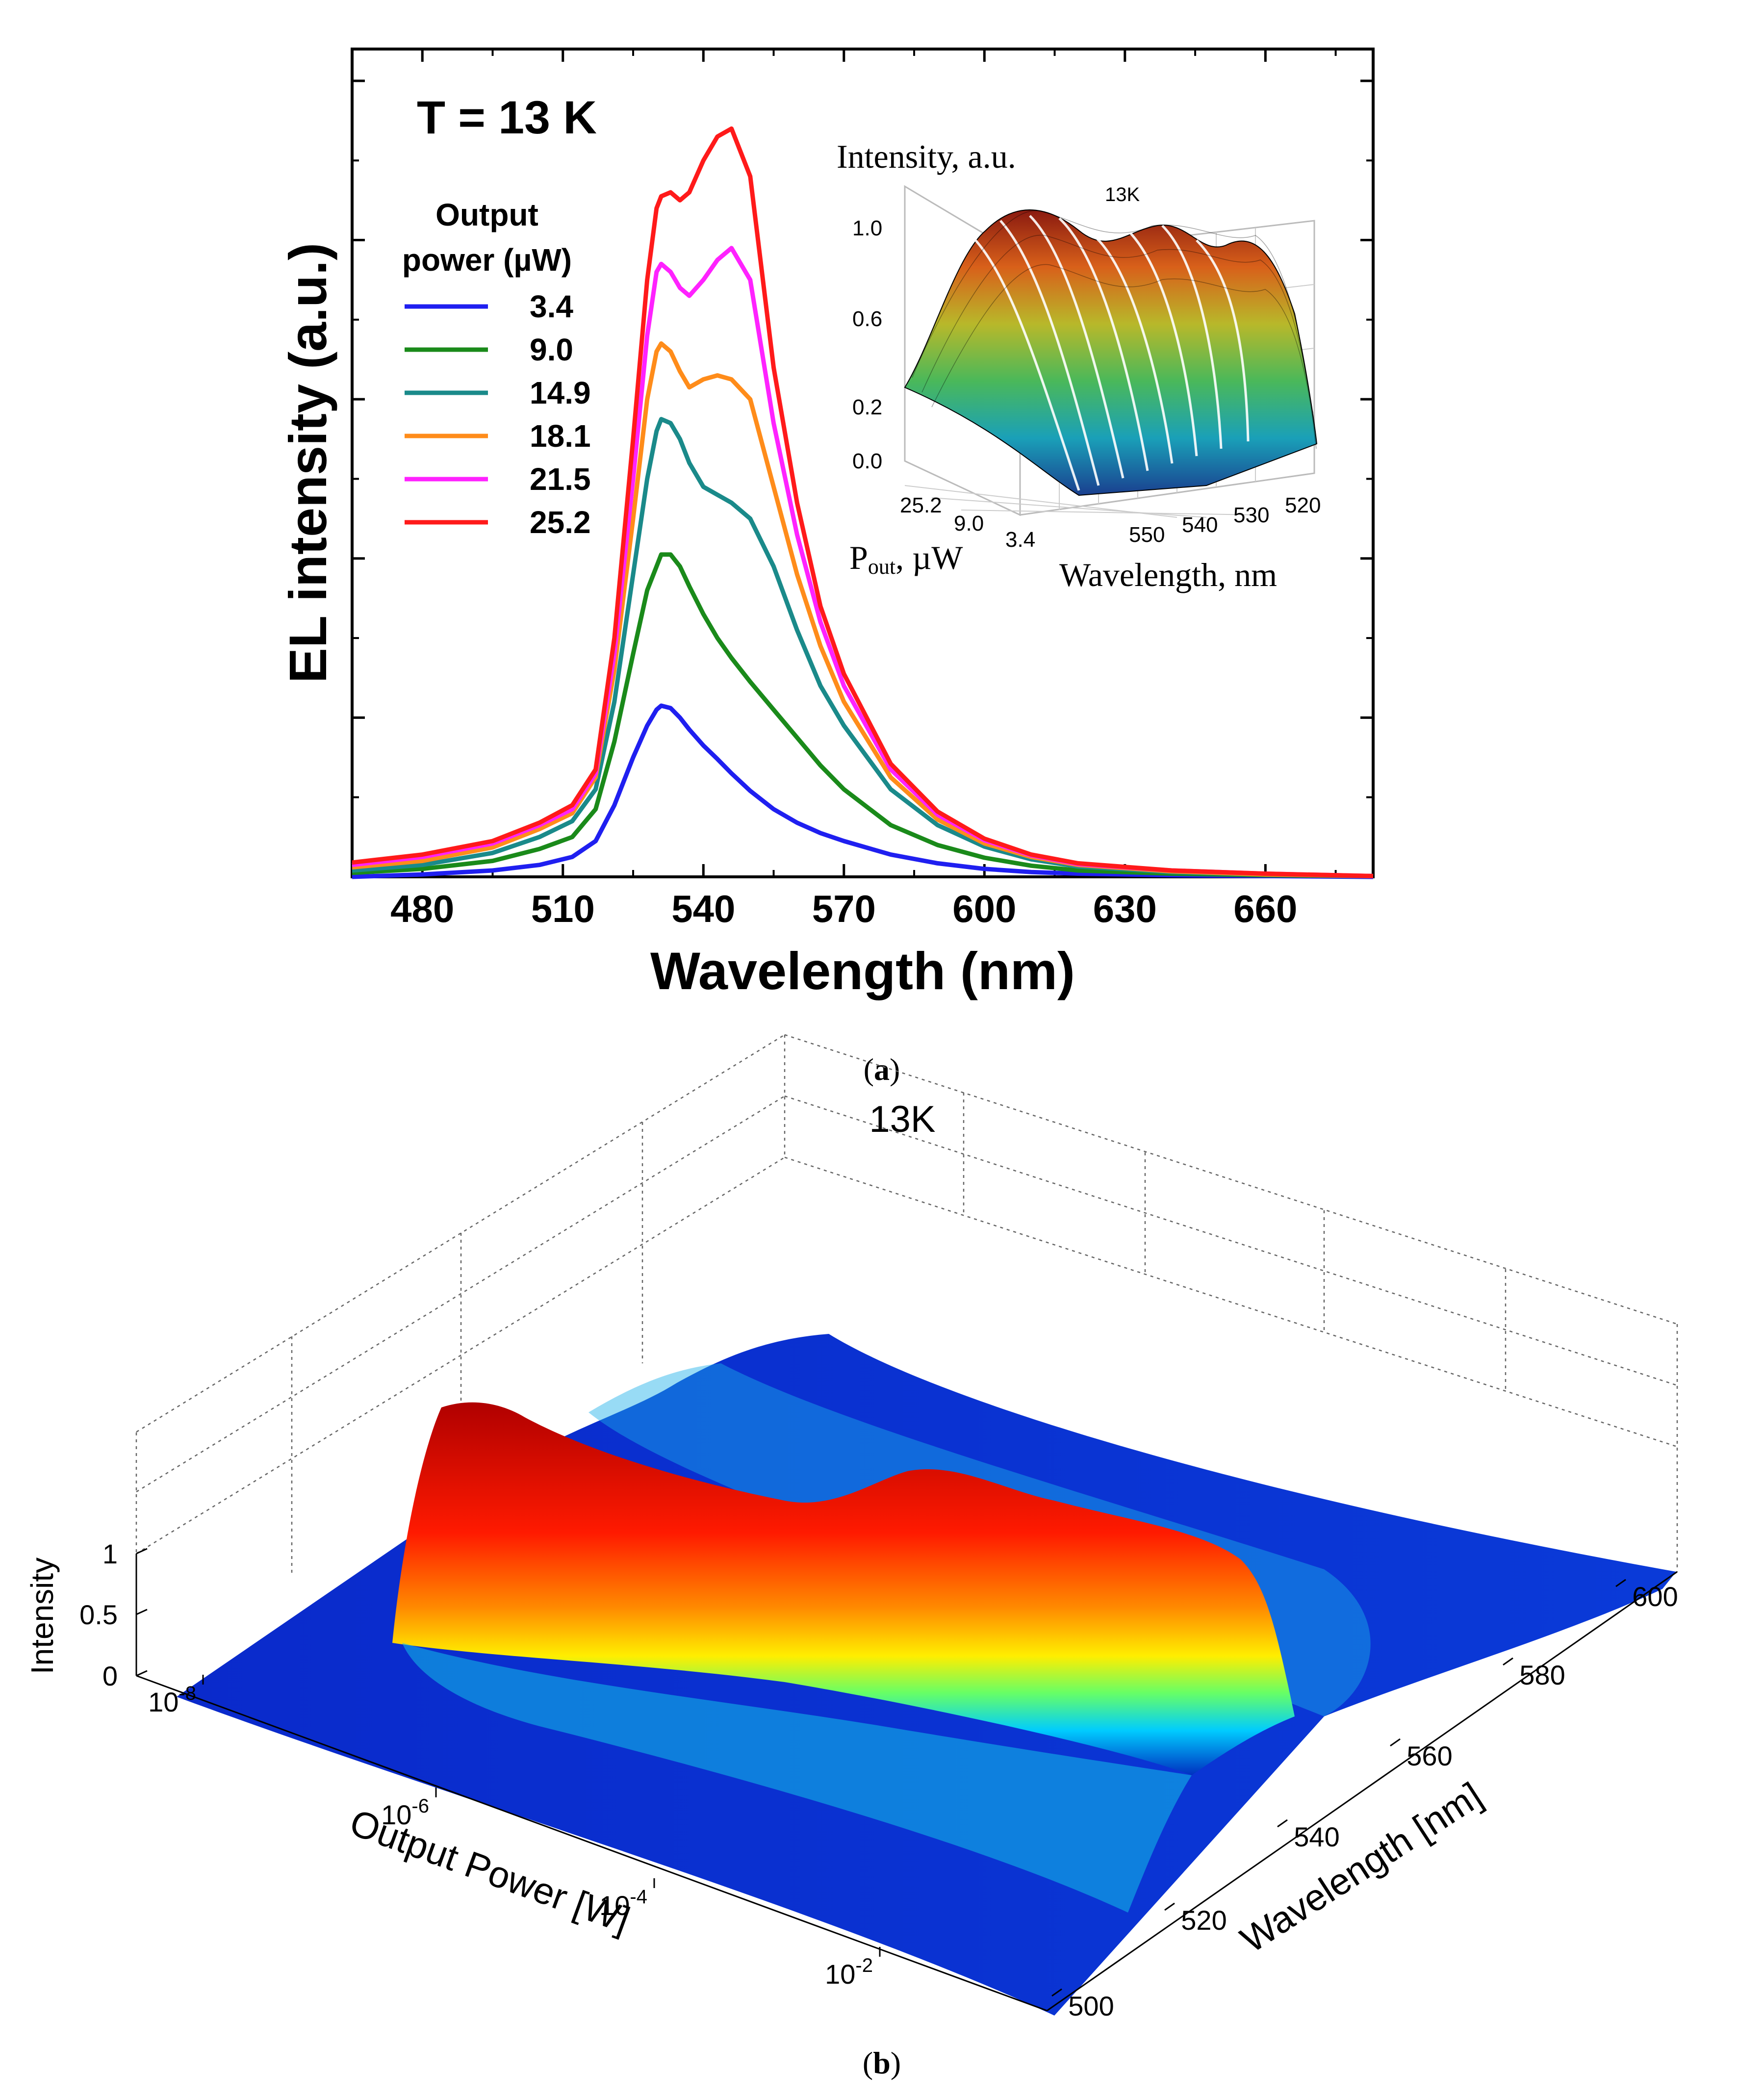 Image resolution: width=1764 pixels, height=2095 pixels. What do you see at coordinates (1091, 2006) in the screenshot?
I see `wavelength-tick-label: 500` at bounding box center [1091, 2006].